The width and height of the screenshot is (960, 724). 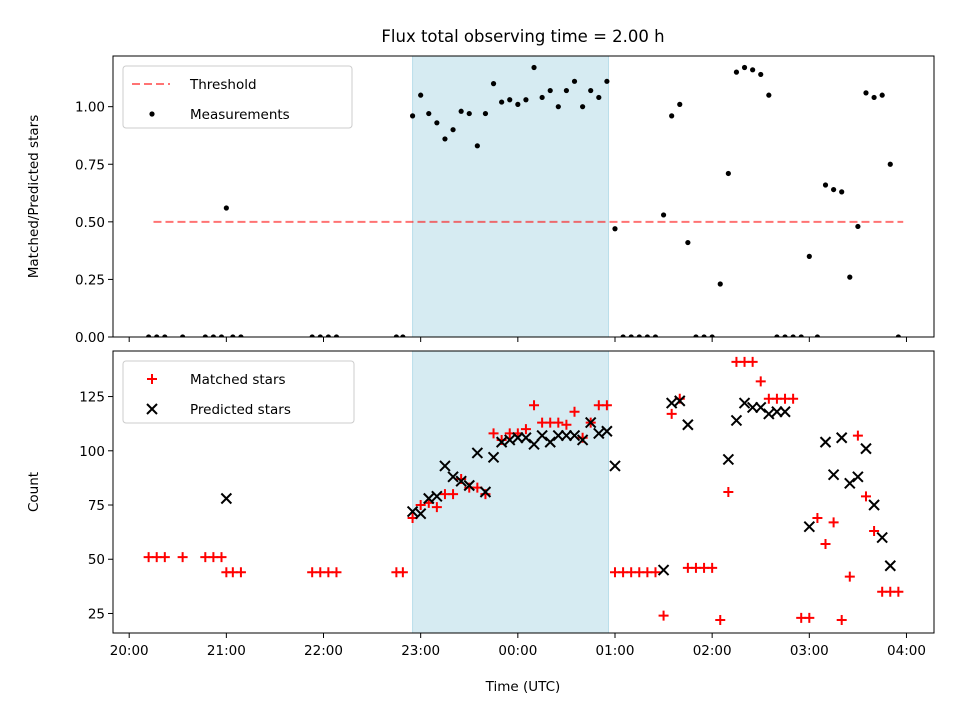 What do you see at coordinates (96, 506) in the screenshot?
I see `y-tick-label: 75` at bounding box center [96, 506].